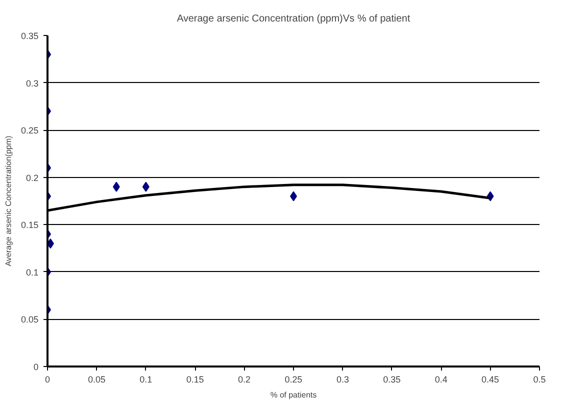 The image size is (569, 402). I want to click on x-tick-label: 0.15, so click(195, 379).